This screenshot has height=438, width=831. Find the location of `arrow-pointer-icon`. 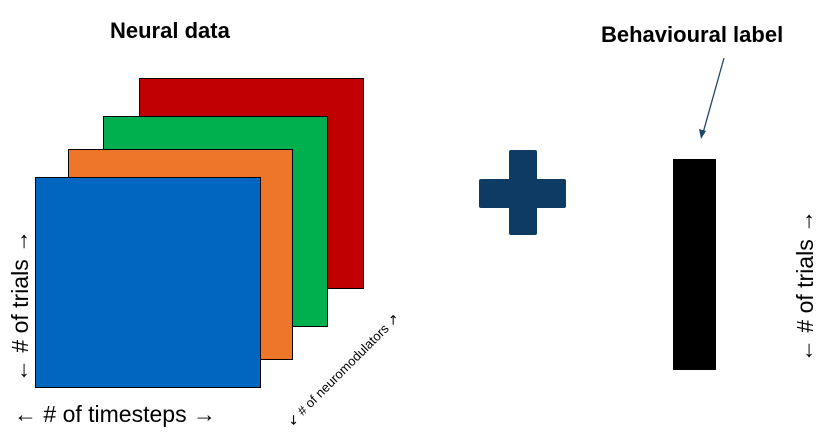

arrow-pointer-icon is located at coordinates (712, 98).